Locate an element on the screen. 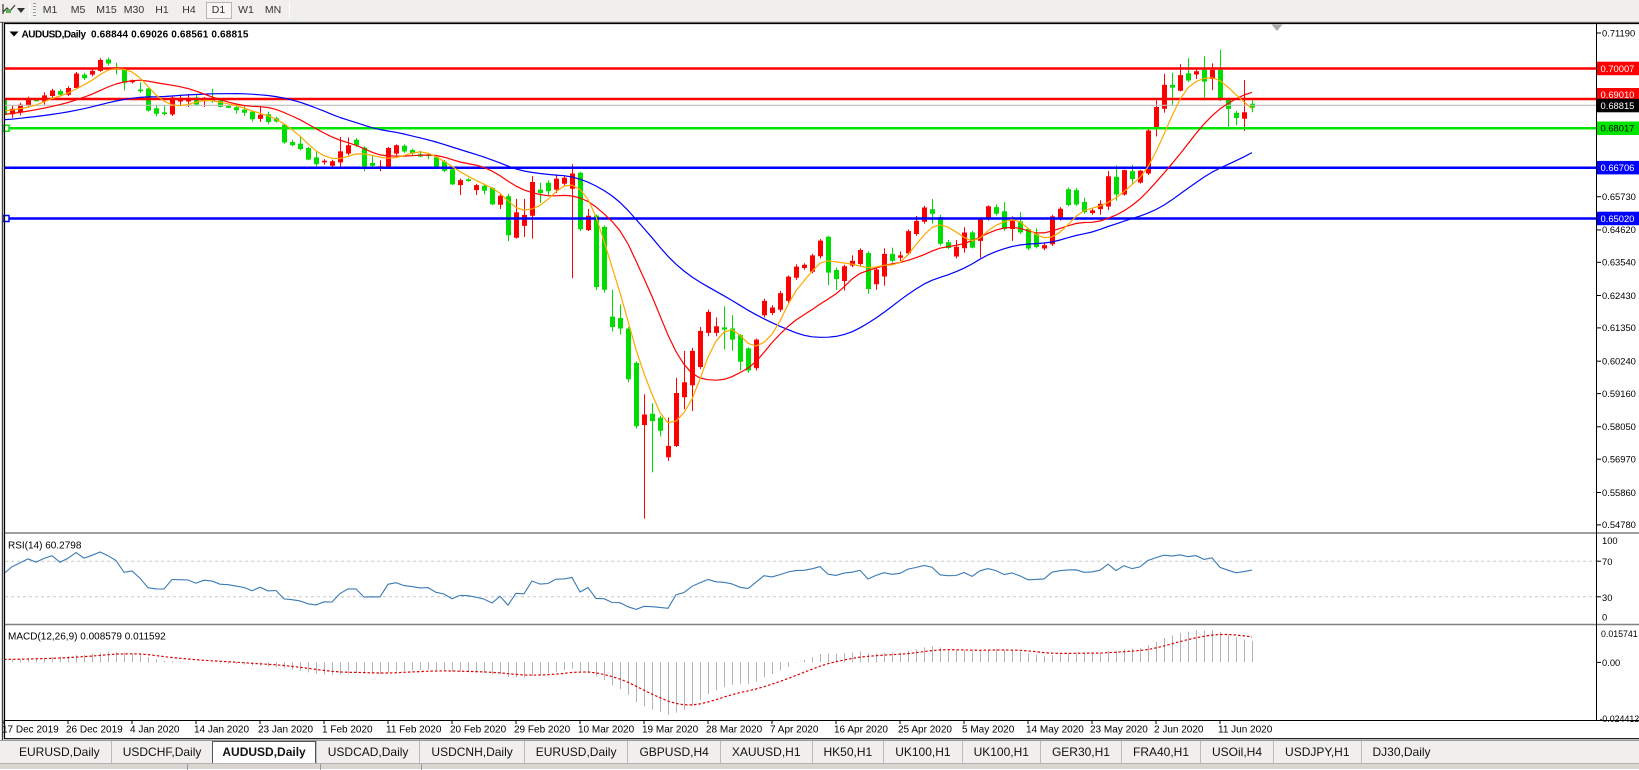 This screenshot has height=770, width=1639. svg-text: 16 Apr 2020 is located at coordinates (861, 730).